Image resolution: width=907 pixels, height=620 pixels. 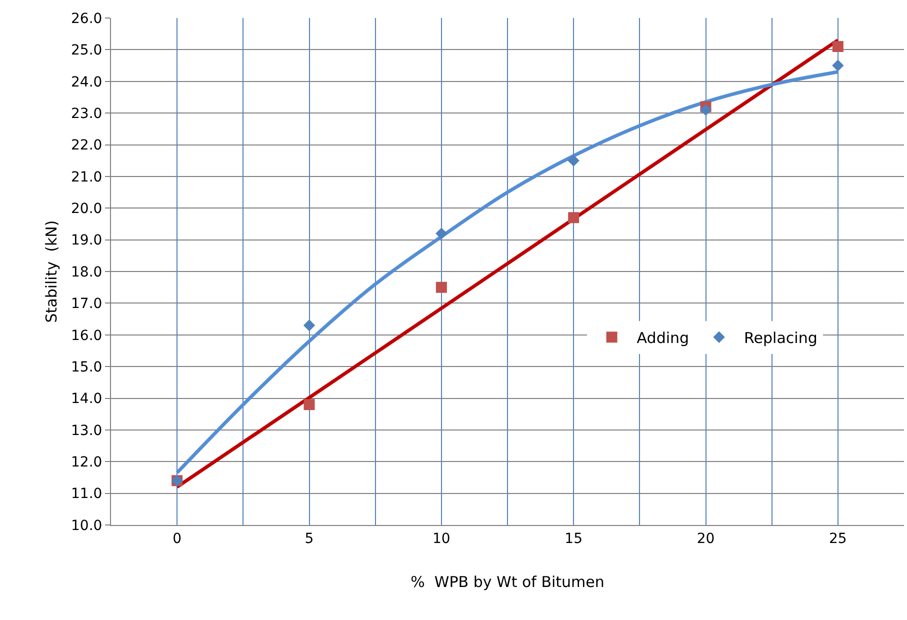 I want to click on legend-label: Replacing, so click(x=781, y=338).